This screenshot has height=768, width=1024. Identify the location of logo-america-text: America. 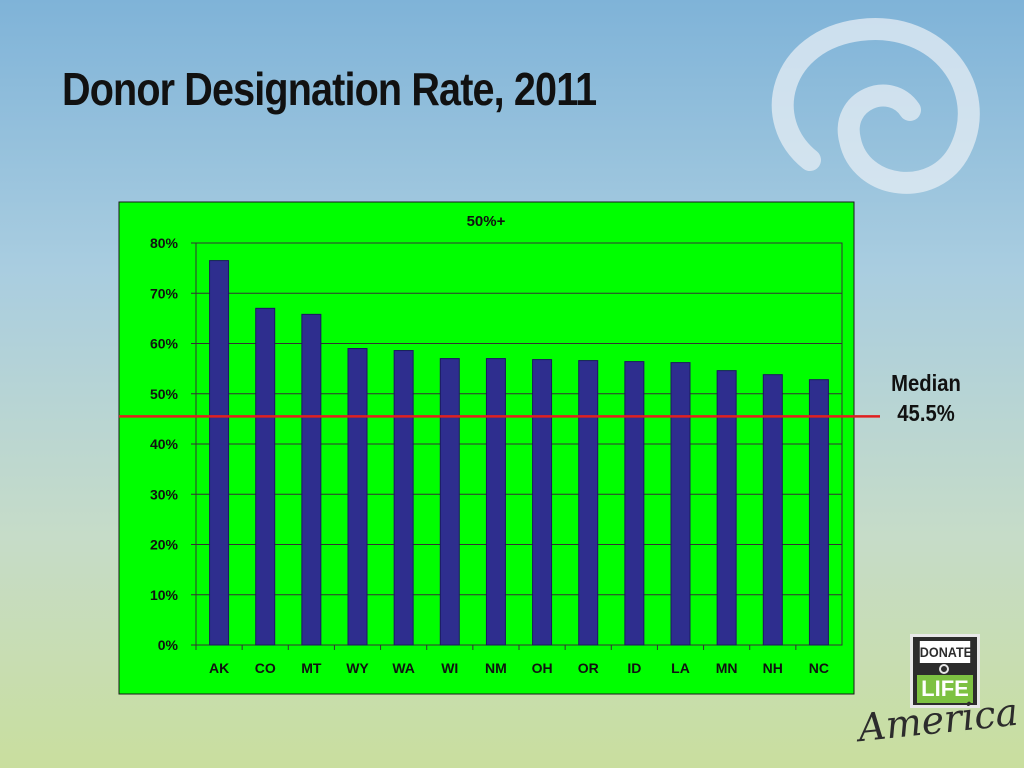
(938, 720).